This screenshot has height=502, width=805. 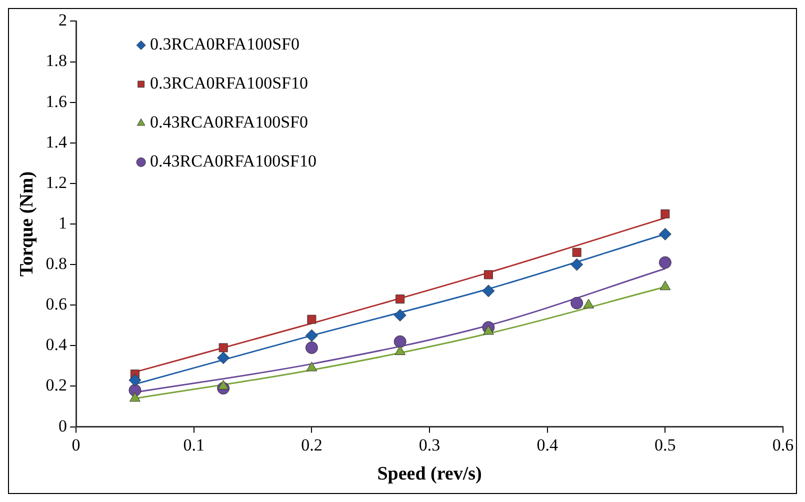 What do you see at coordinates (429, 474) in the screenshot?
I see `x-axis-title: Speed (rev/s)` at bounding box center [429, 474].